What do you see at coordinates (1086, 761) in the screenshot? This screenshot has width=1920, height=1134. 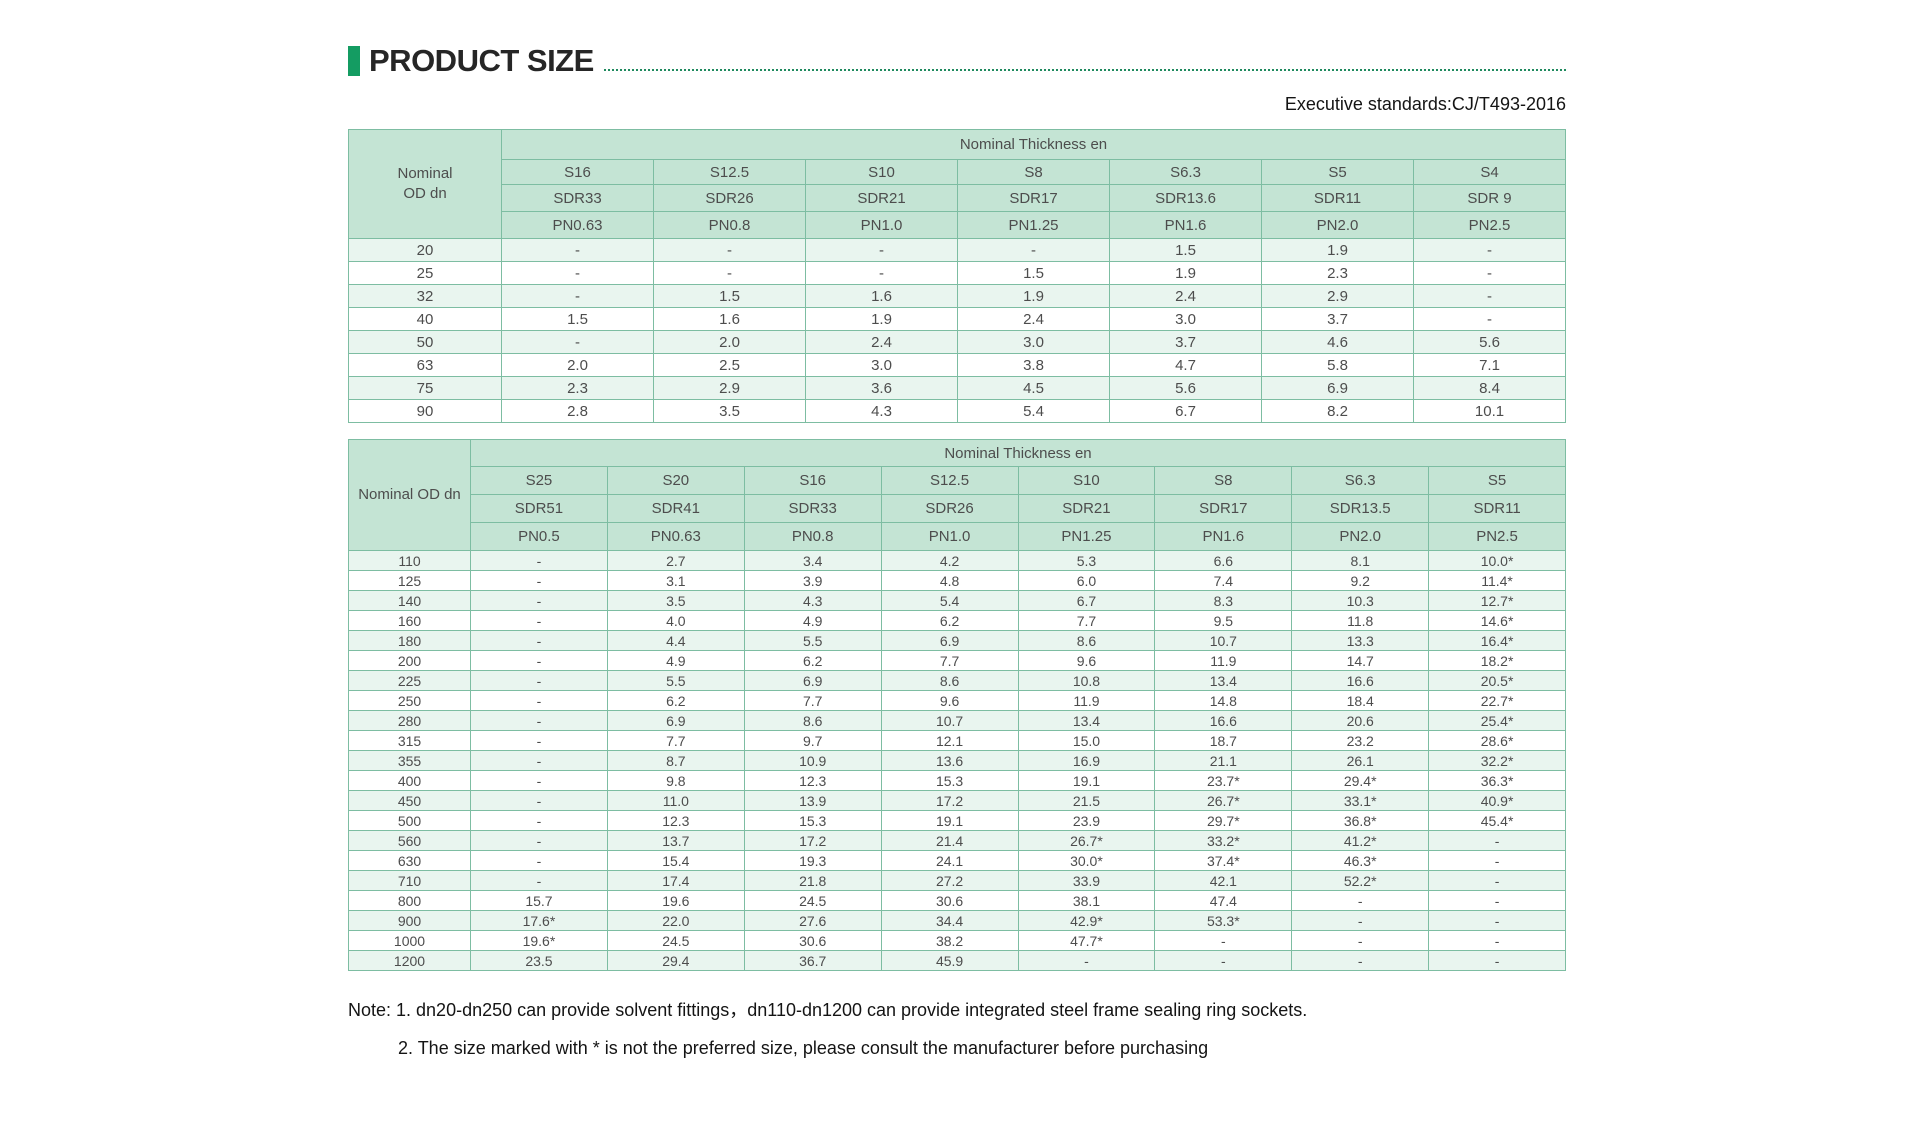 I see `thickness-cell: 16.9` at bounding box center [1086, 761].